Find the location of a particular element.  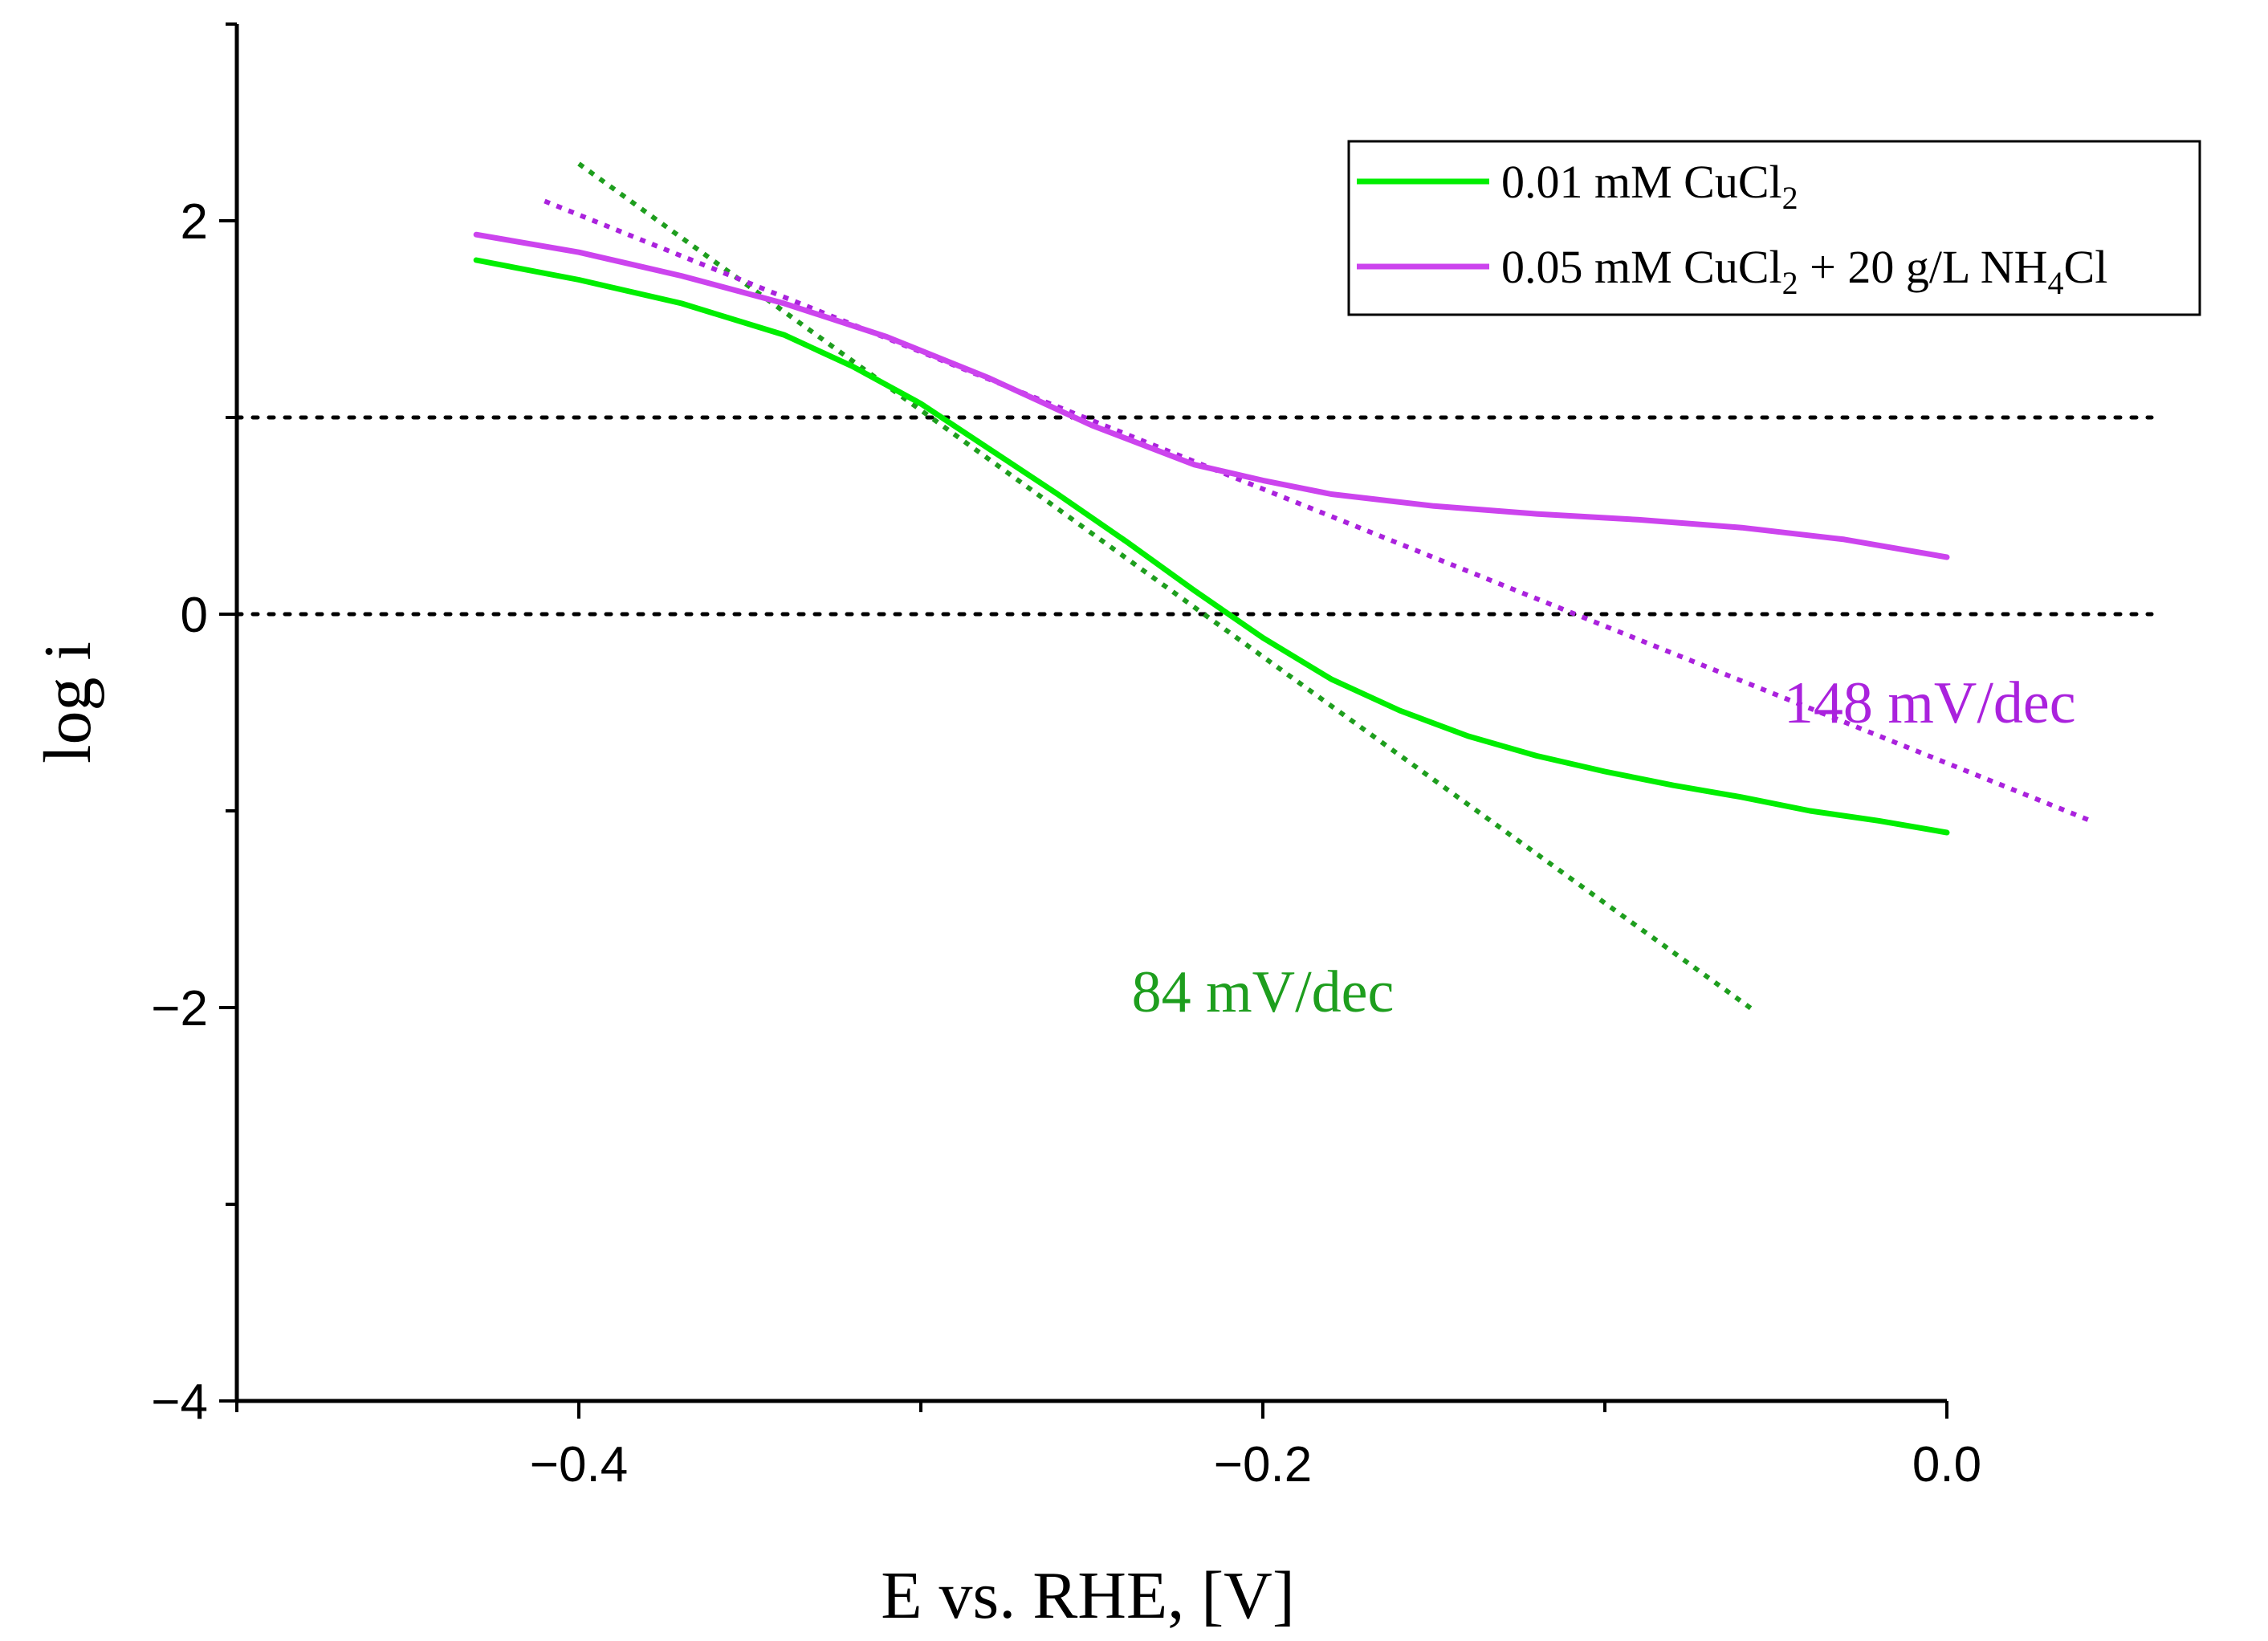

y-tick-label: 0 is located at coordinates (194, 615).